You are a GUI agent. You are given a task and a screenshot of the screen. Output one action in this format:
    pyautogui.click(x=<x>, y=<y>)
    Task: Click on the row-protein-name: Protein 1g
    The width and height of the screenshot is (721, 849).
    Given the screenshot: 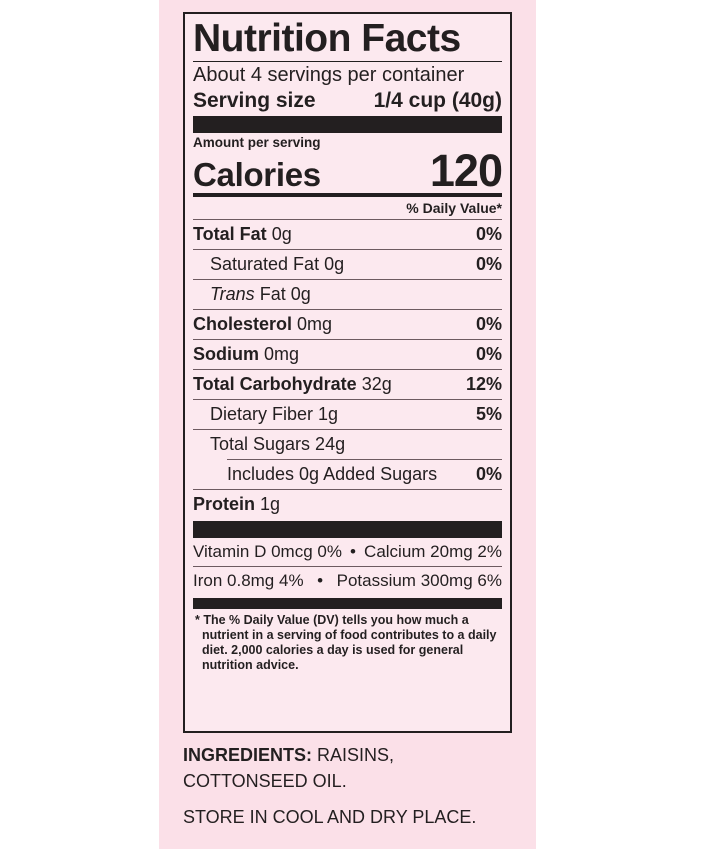 What is the action you would take?
    pyautogui.click(x=236, y=504)
    